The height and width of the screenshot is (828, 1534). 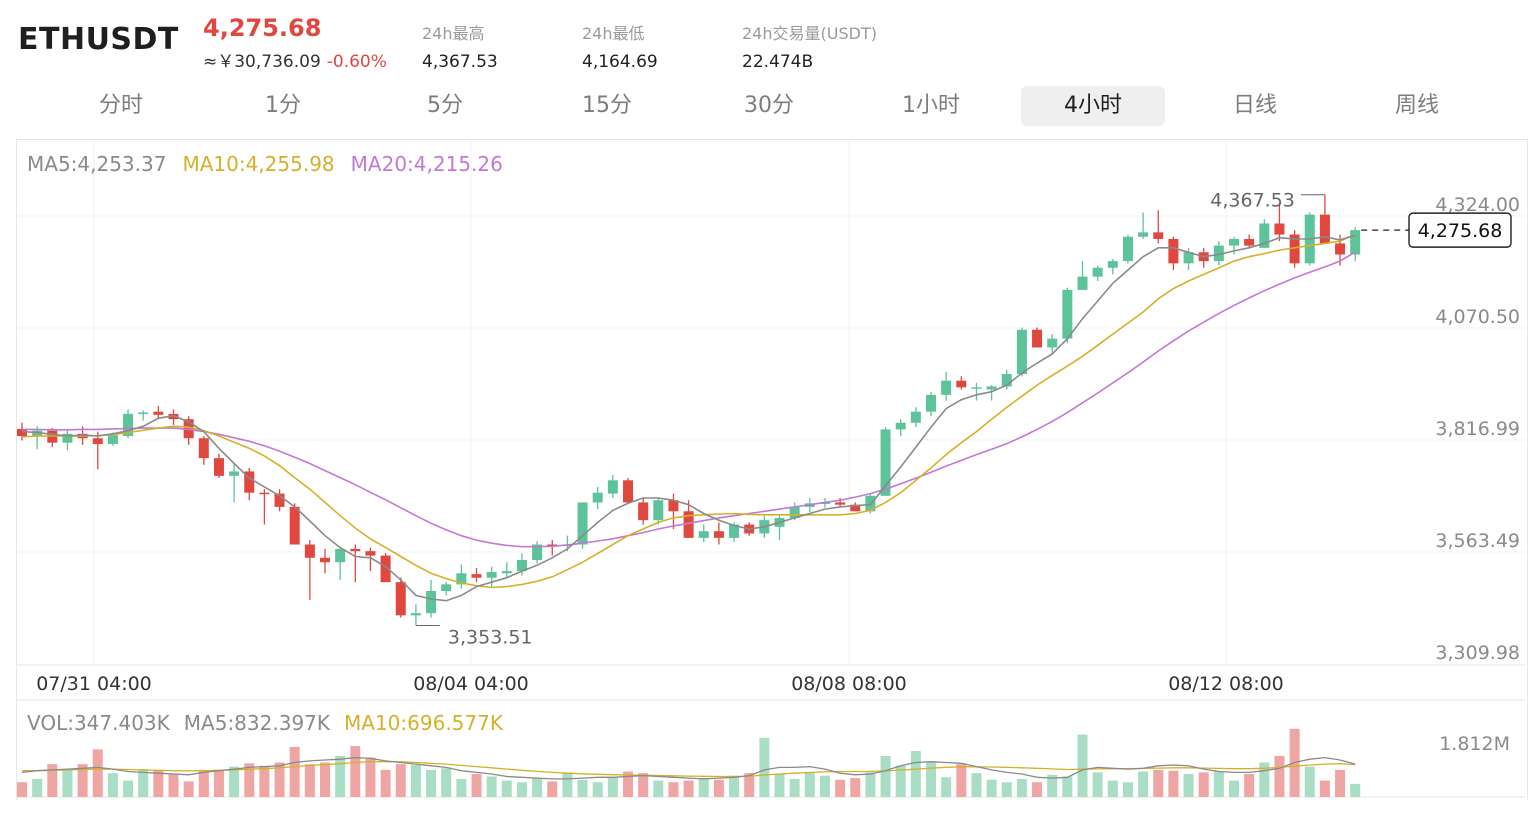 What do you see at coordinates (490, 638) in the screenshot?
I see `min-price-label: 3,353.51` at bounding box center [490, 638].